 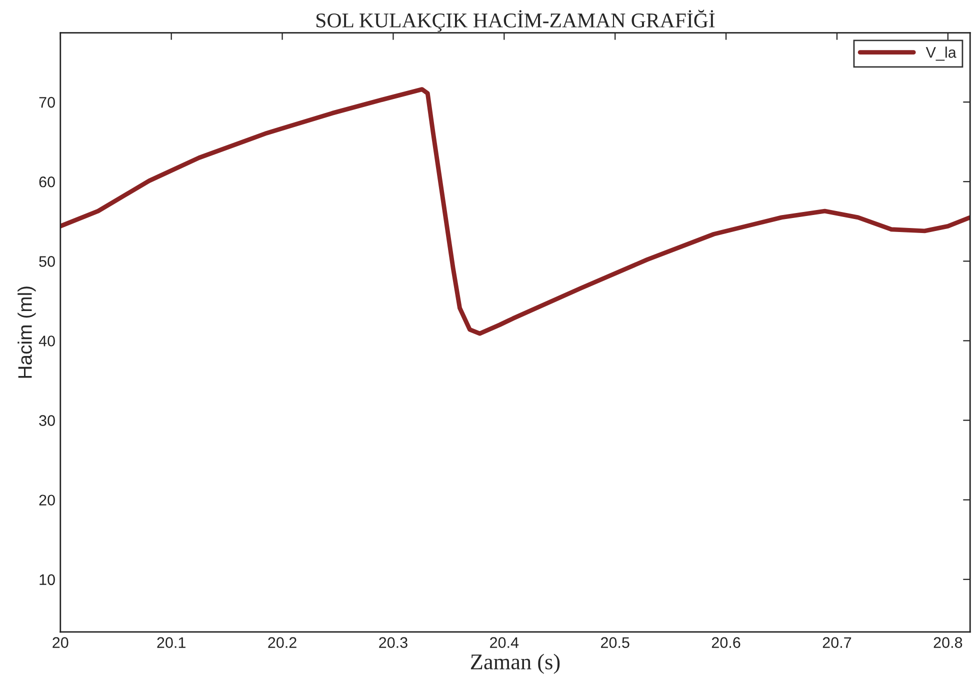 What do you see at coordinates (47, 420) in the screenshot?
I see `y-tick-label: 30` at bounding box center [47, 420].